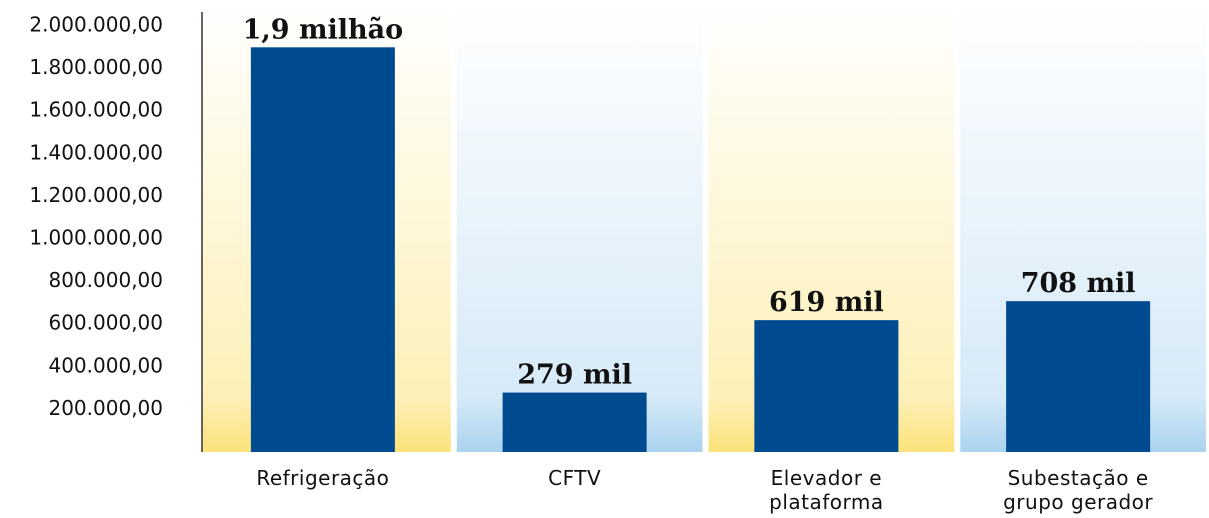 The width and height of the screenshot is (1209, 518). Describe the element at coordinates (826, 490) in the screenshot. I see `x-tick-label: Elevador e plataforma` at that location.